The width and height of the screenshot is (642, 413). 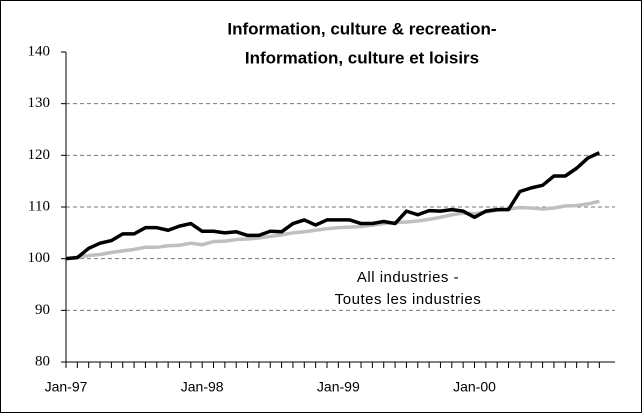 What do you see at coordinates (42, 310) in the screenshot?
I see `y-tick-label: 90` at bounding box center [42, 310].